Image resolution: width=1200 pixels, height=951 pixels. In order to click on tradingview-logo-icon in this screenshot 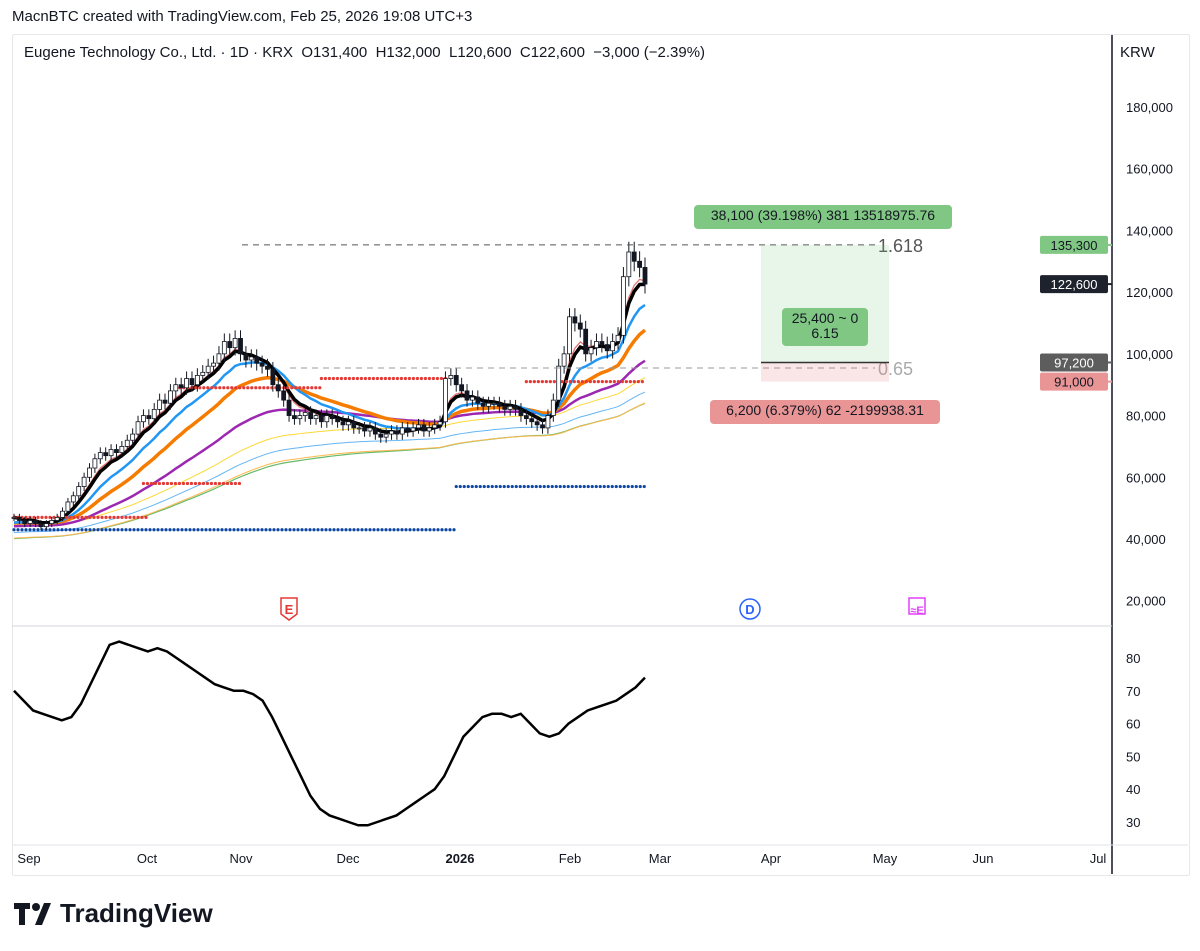, I will do `click(32, 913)`.